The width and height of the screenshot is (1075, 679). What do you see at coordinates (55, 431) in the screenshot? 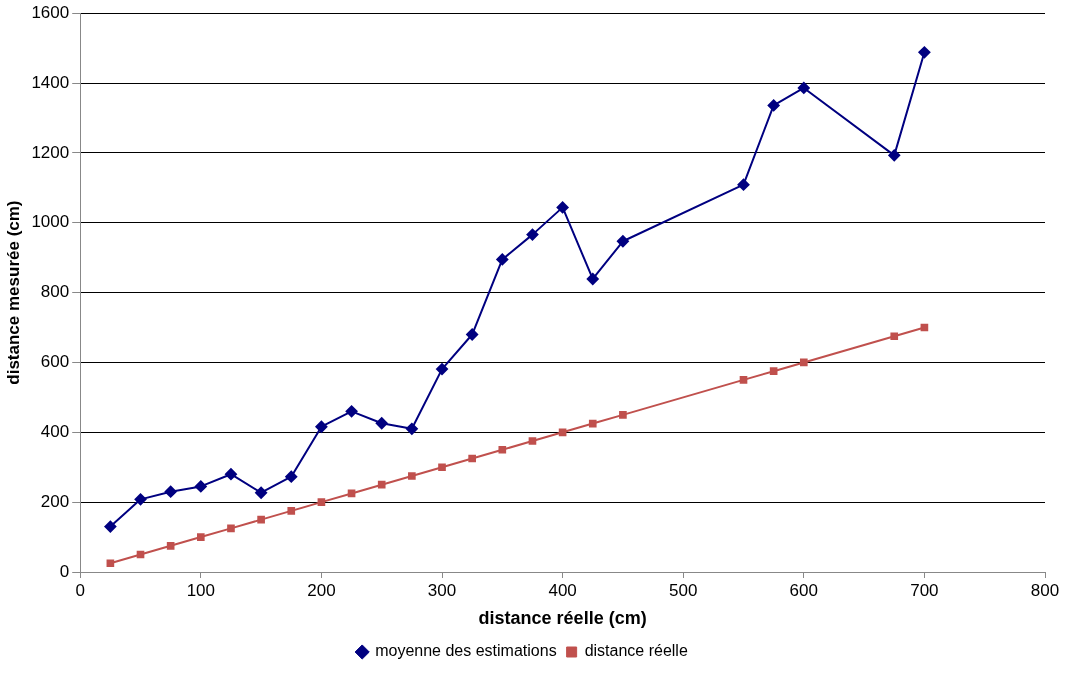
I see `y-tick-label: 400` at bounding box center [55, 431].